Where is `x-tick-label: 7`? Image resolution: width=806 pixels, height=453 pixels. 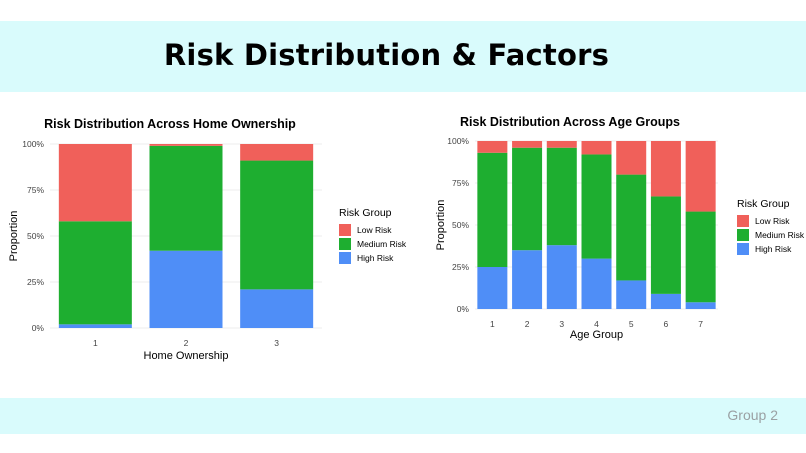
x-tick-label: 7 is located at coordinates (700, 324).